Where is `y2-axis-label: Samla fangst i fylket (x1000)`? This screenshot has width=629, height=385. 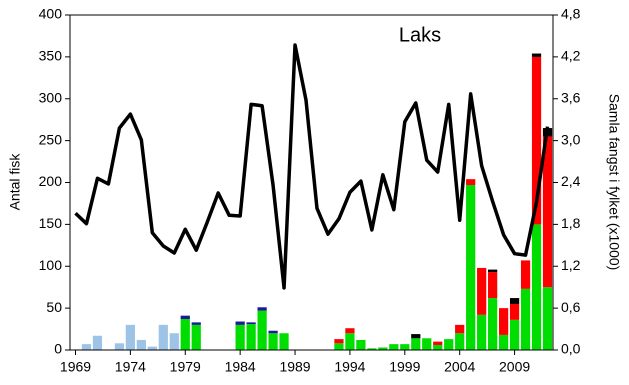
y2-axis-label: Samla fangst i fylket (x1000) is located at coordinates (614, 182).